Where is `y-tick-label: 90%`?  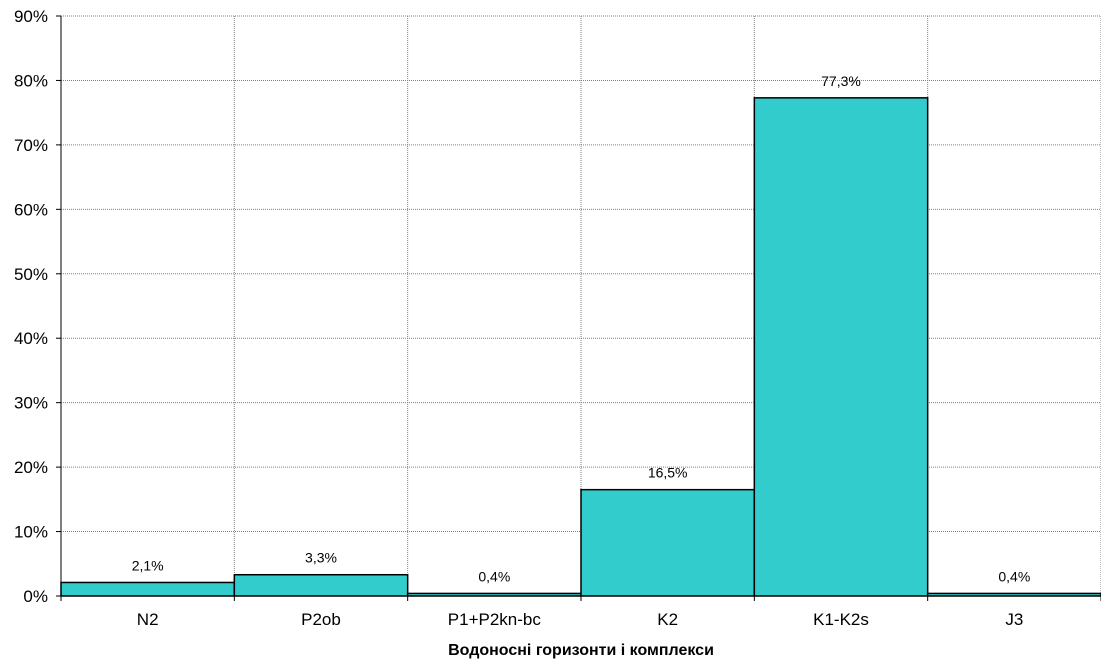
y-tick-label: 90% is located at coordinates (31, 16).